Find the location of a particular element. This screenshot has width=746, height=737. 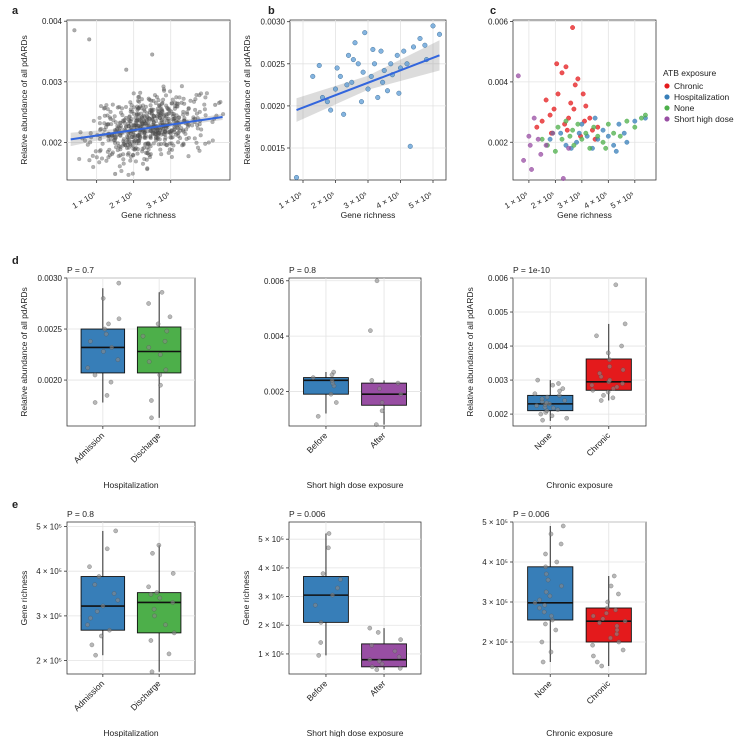

box is located at coordinates (326, 386).